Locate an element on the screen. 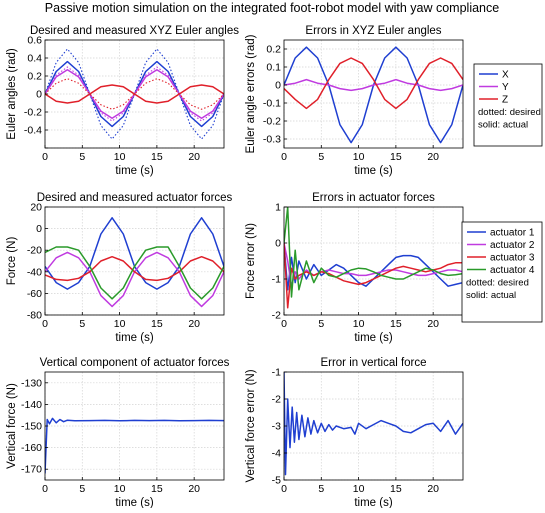 The image size is (545, 513). legend-label: Y is located at coordinates (505, 87).